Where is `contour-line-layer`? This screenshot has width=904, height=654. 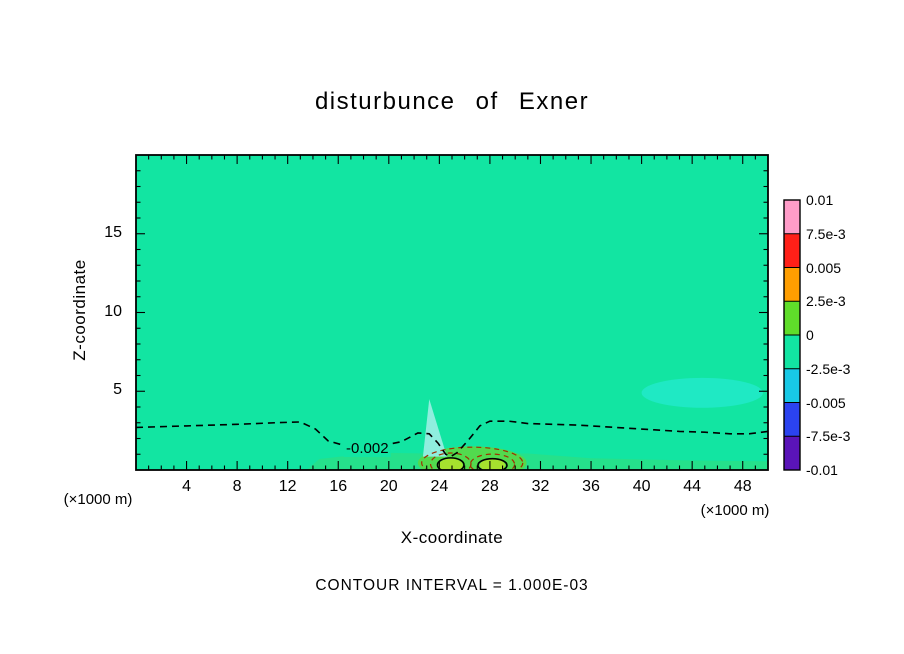
contour-line-layer is located at coordinates (452, 445).